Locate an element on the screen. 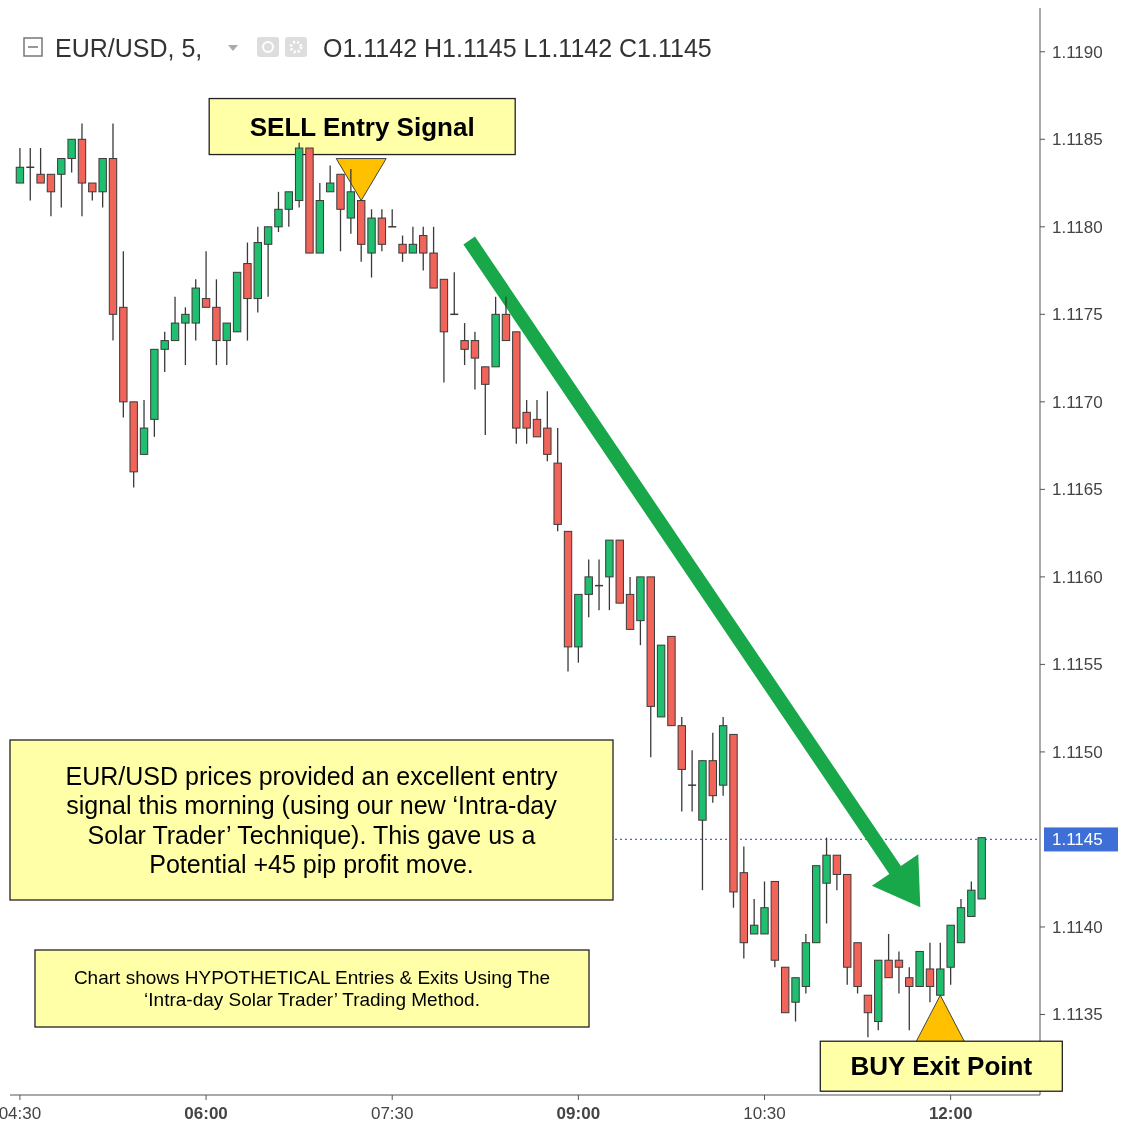 This screenshot has height=1135, width=1124. text: O1.1142 H1.1145 L1.1142 C1.1145 is located at coordinates (517, 48).